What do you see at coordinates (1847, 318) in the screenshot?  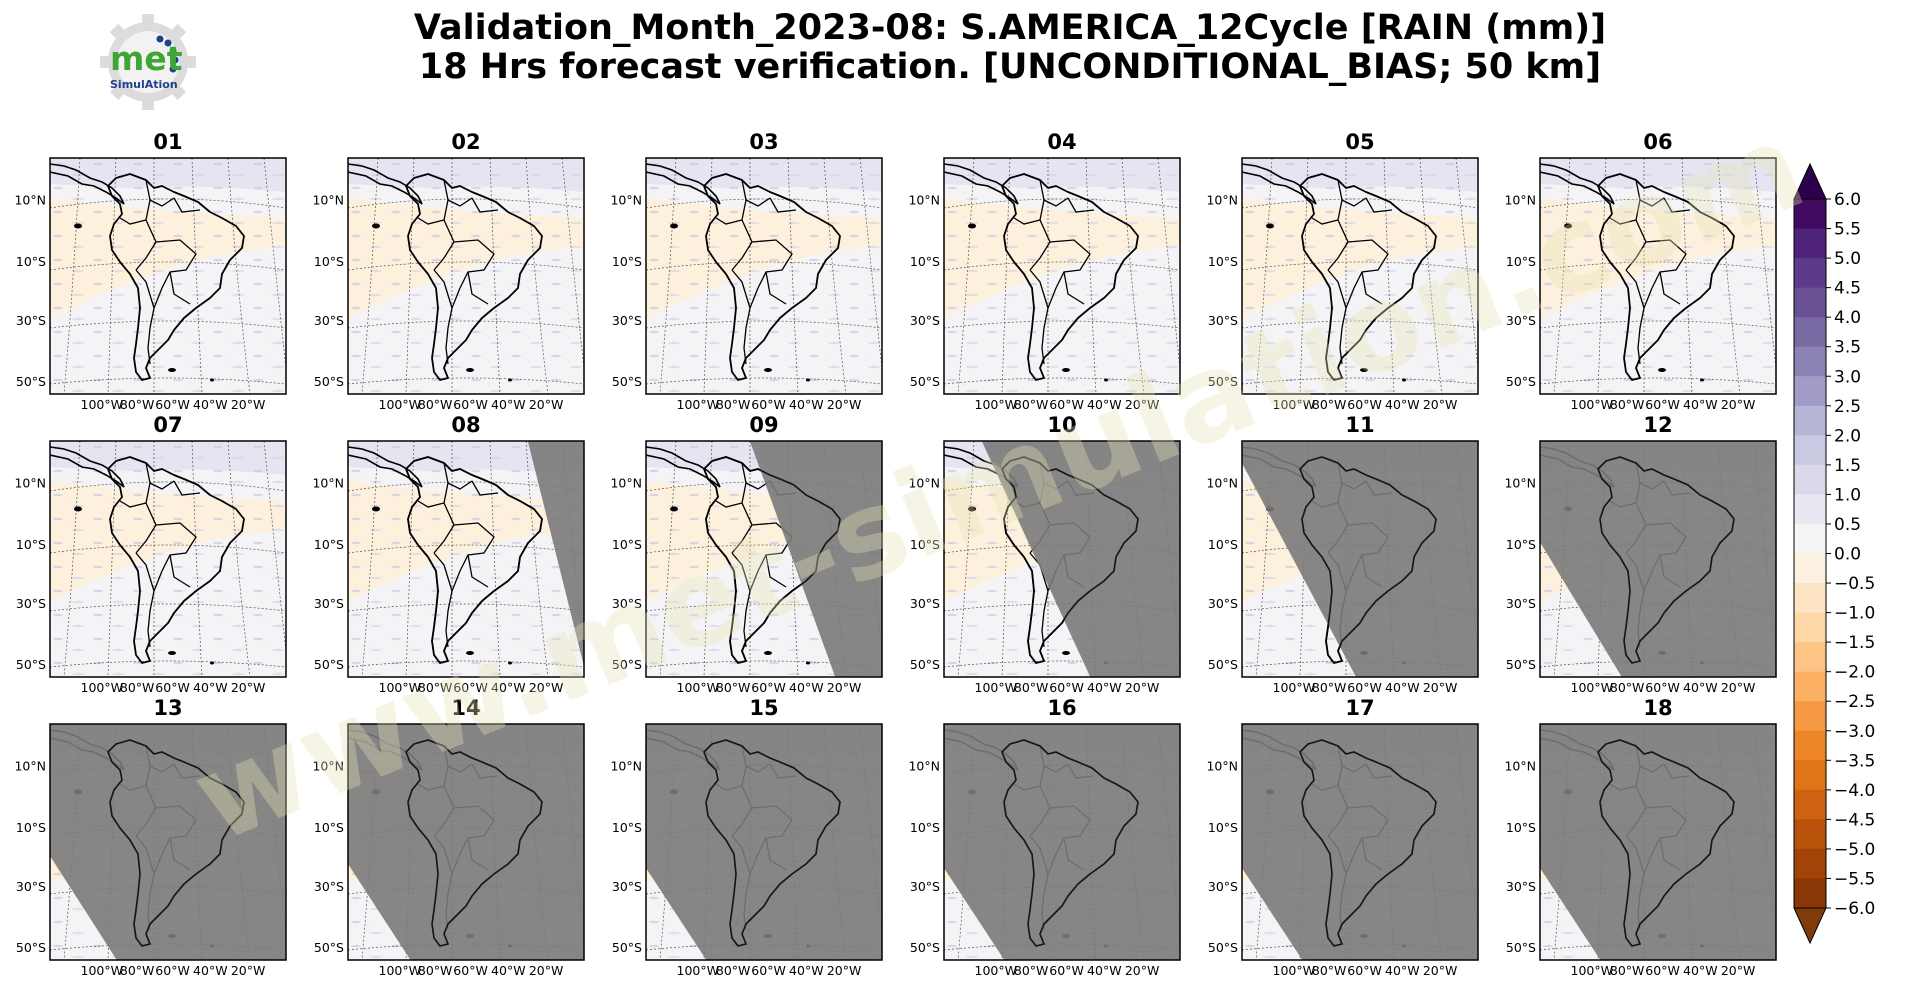 I see `colorbar-tick-label: 4.0` at bounding box center [1847, 318].